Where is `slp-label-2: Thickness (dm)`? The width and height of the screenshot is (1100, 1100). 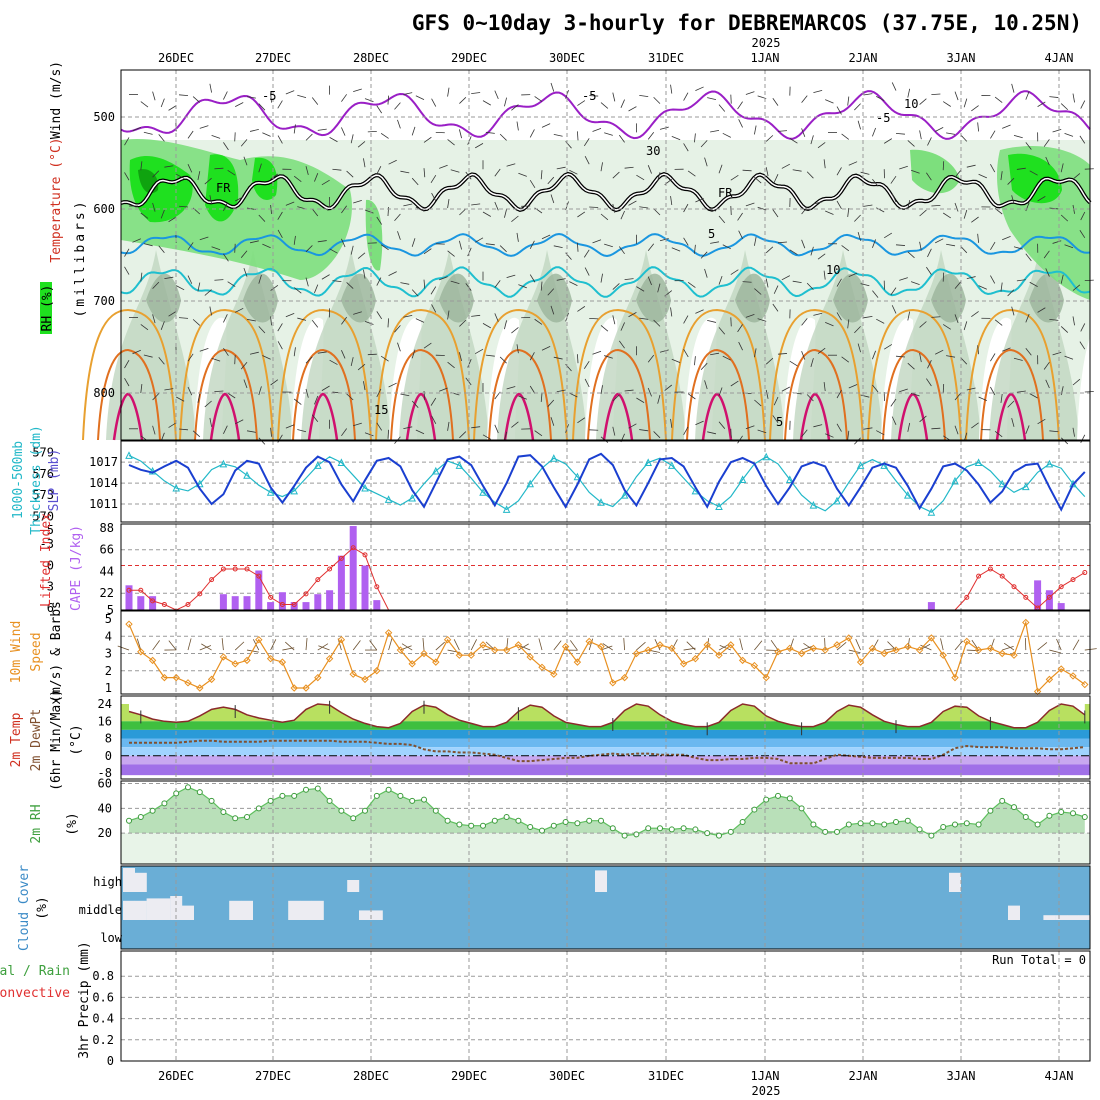 slp-label-2: Thickness (dm) is located at coordinates (36, 480).